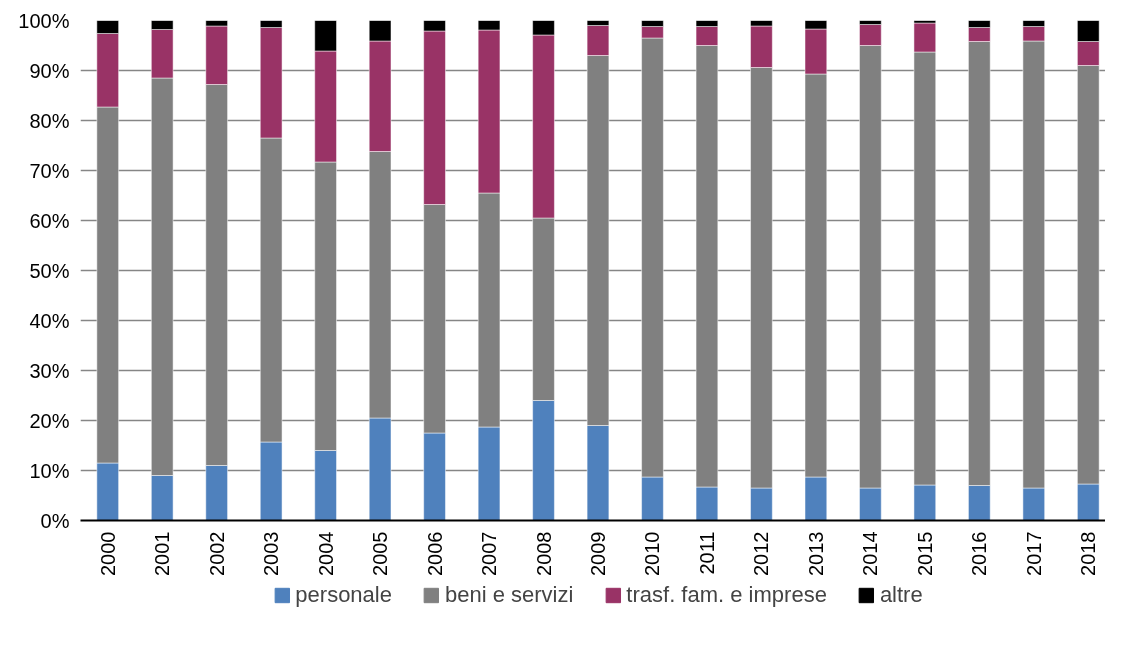 Image resolution: width=1135 pixels, height=653 pixels. Describe the element at coordinates (726, 595) in the screenshot. I see `legend-label: trasf. fam. e imprese` at that location.